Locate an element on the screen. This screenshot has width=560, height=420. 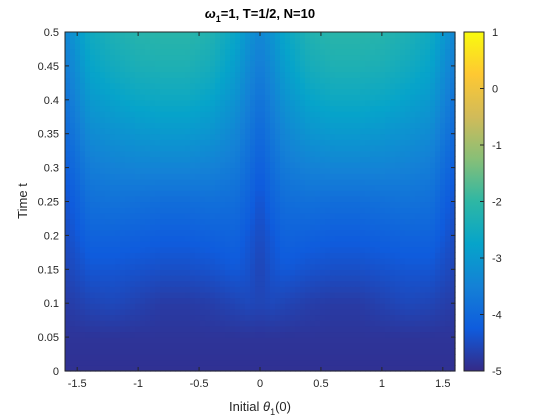
y-tick-label: 0.45 is located at coordinates (48, 67).